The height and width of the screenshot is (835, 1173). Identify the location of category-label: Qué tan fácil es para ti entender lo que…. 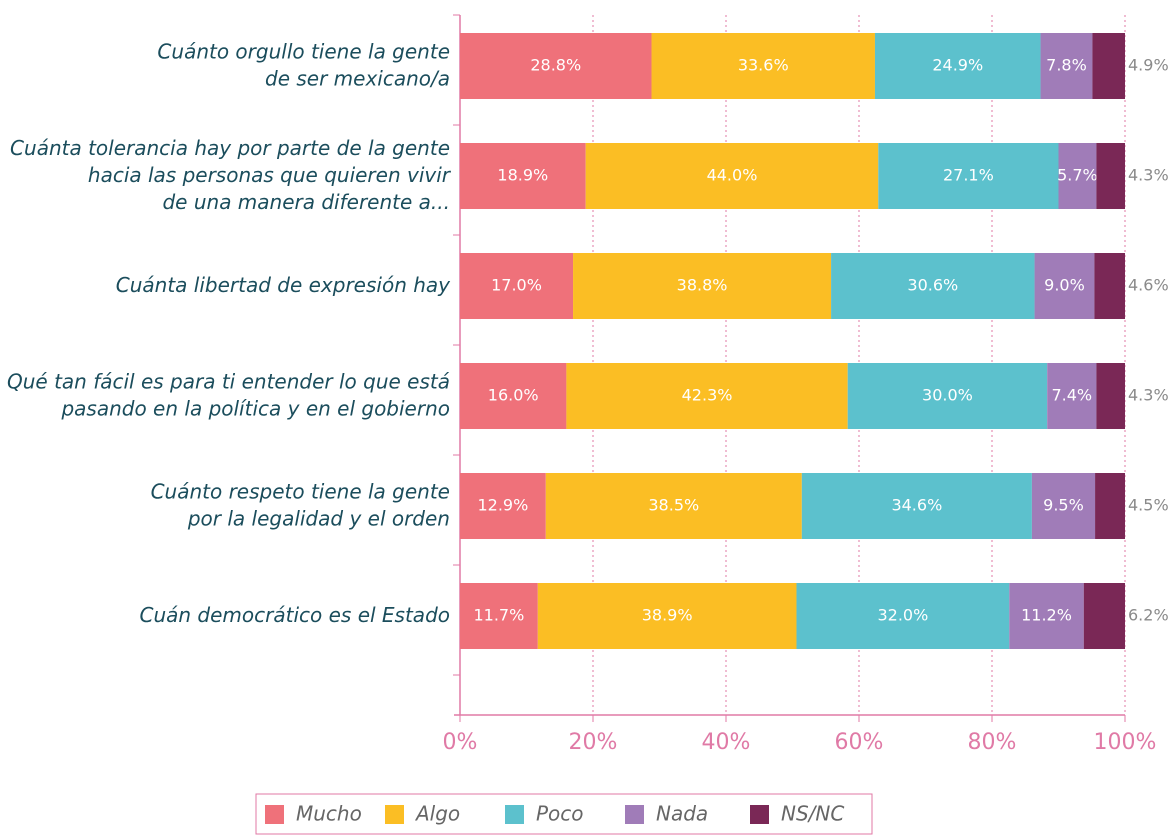
(228, 394).